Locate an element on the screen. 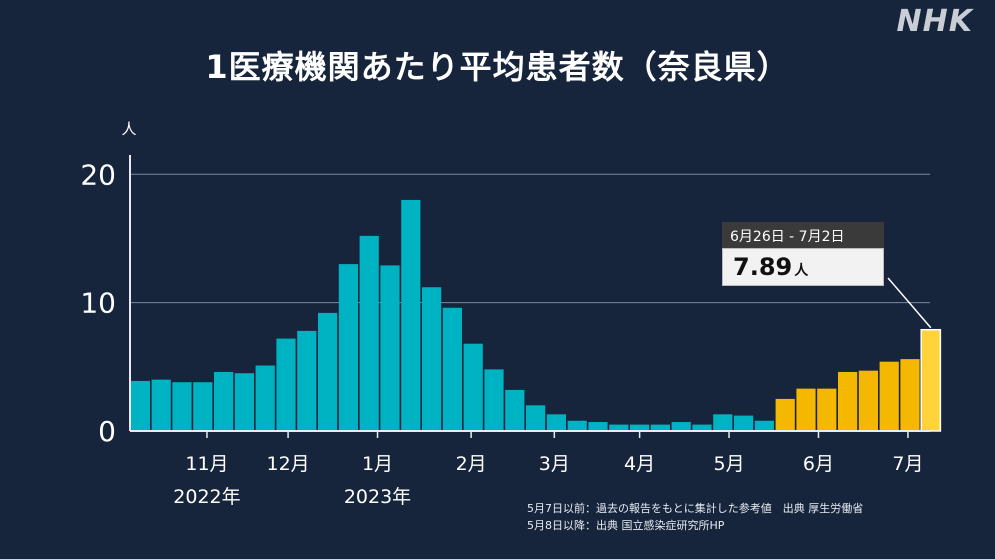 The height and width of the screenshot is (559, 995). y-tick-labels: 0 10 20 is located at coordinates (98, 303).